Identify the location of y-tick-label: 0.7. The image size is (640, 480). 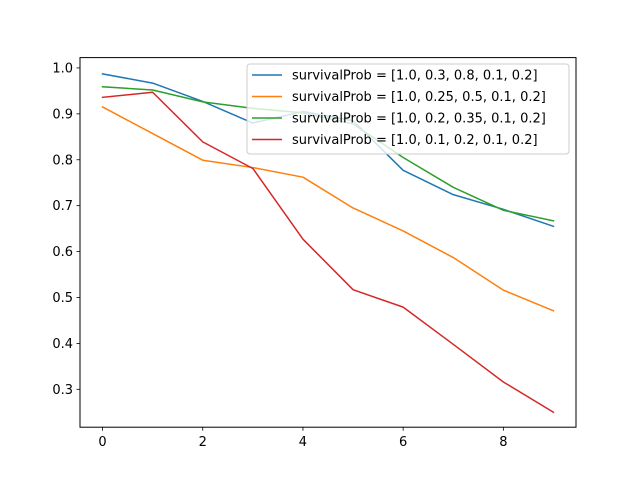
(62, 206).